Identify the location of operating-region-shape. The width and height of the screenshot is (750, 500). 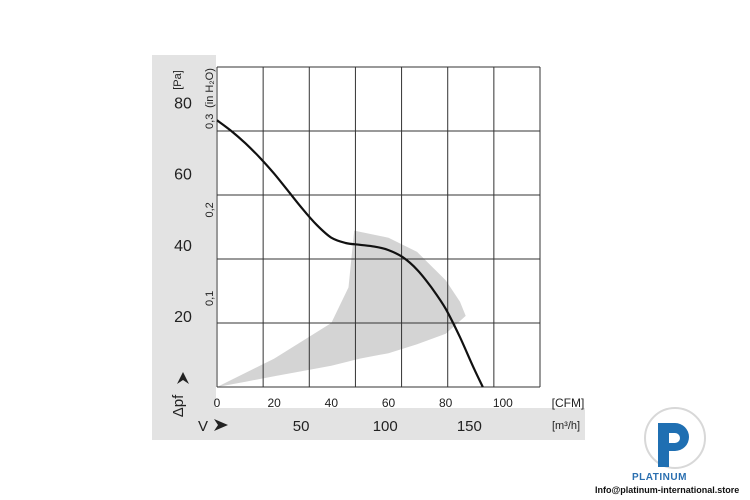
(341, 308).